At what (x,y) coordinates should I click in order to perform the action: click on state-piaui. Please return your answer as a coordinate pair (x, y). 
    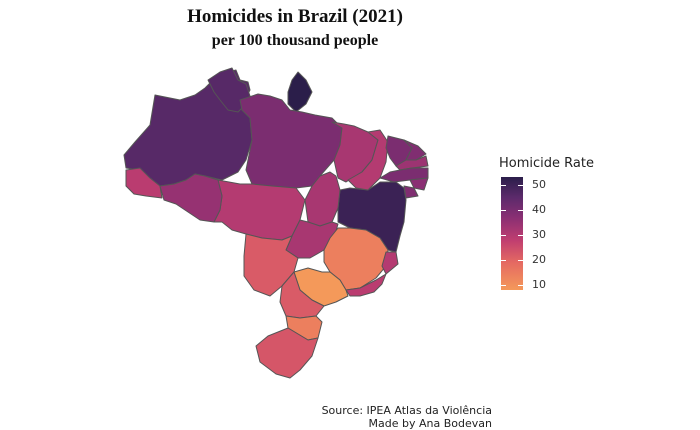
    Looking at the image, I should click on (368, 160).